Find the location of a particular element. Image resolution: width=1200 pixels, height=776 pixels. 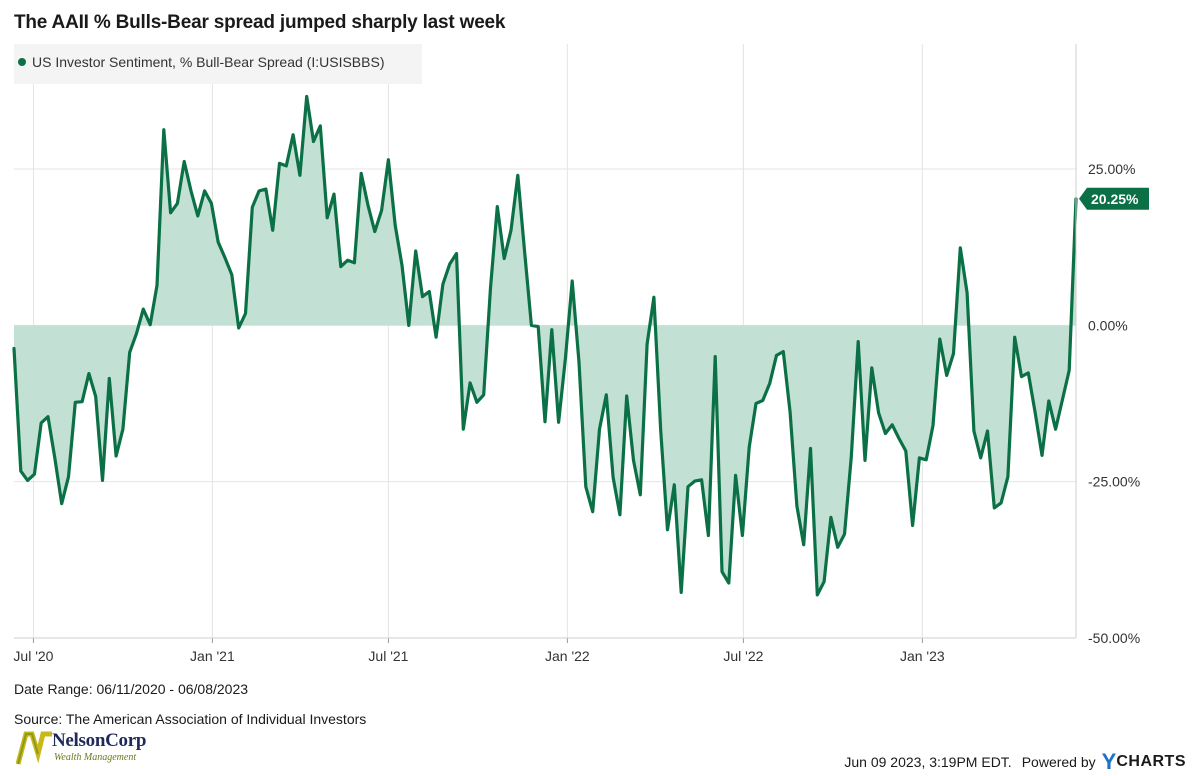

x-tick-label: Jan '22 is located at coordinates (567, 656).